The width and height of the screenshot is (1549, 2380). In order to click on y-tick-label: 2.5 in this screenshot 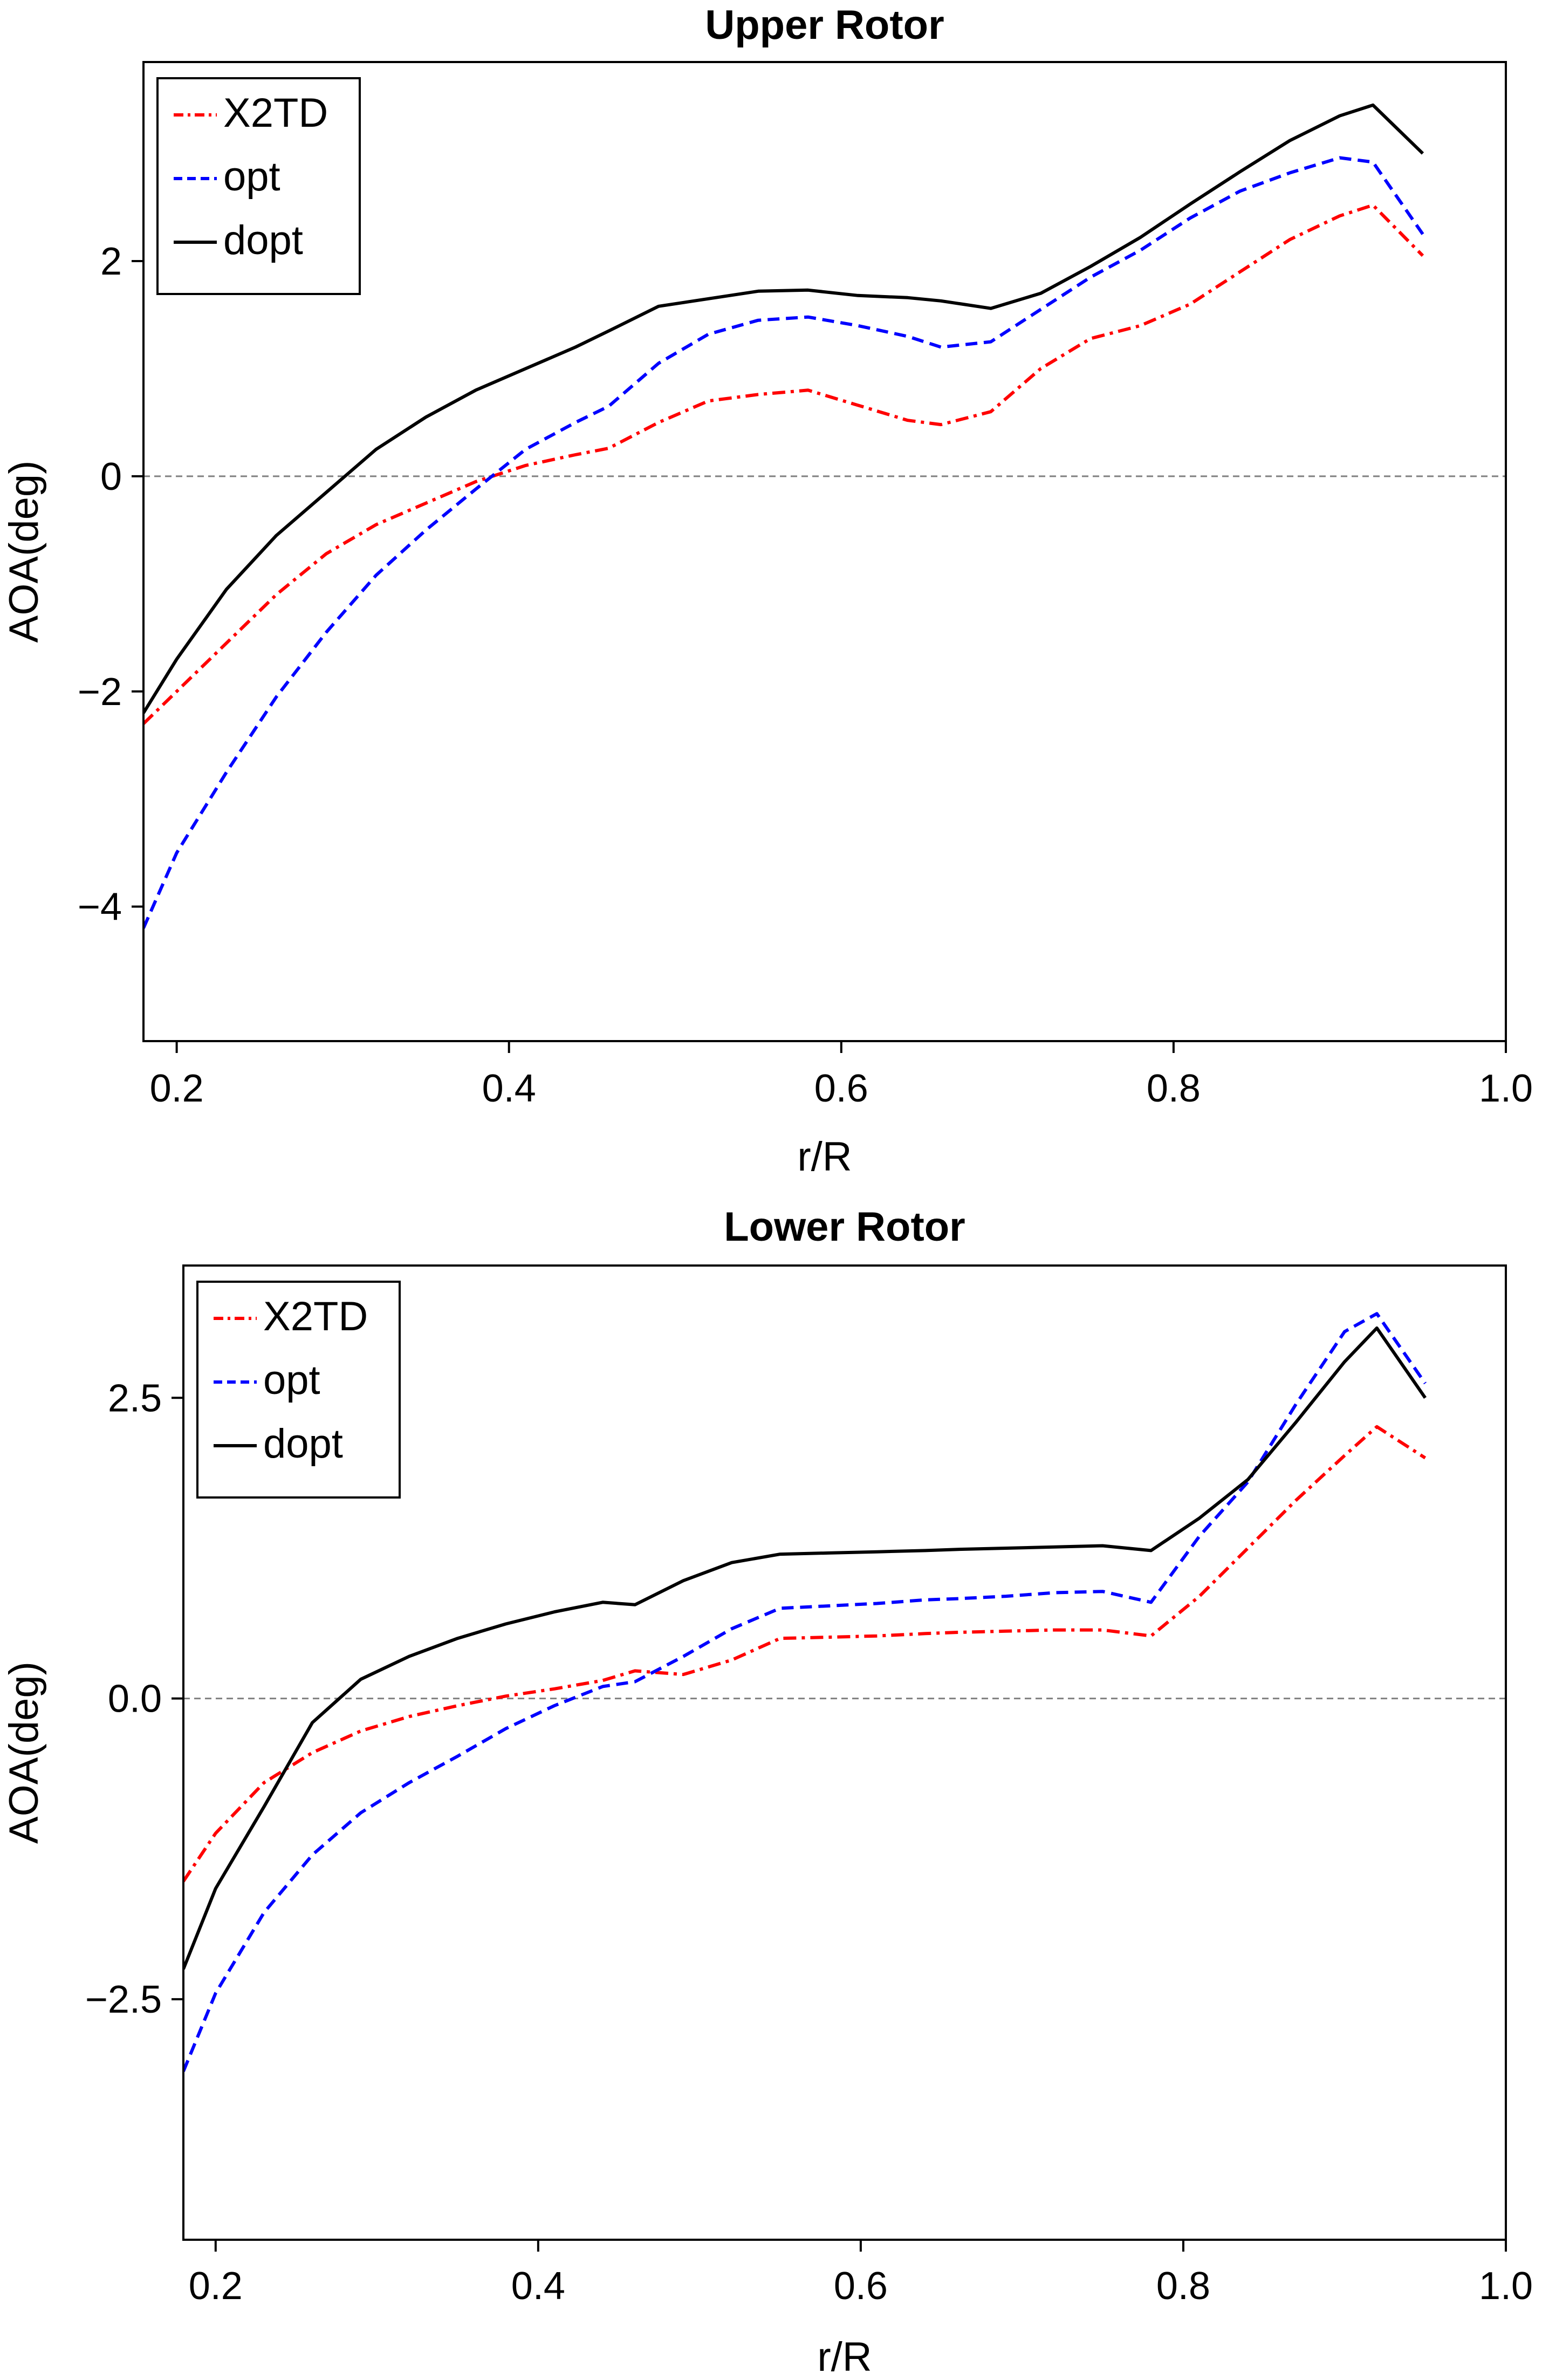, I will do `click(135, 1399)`.